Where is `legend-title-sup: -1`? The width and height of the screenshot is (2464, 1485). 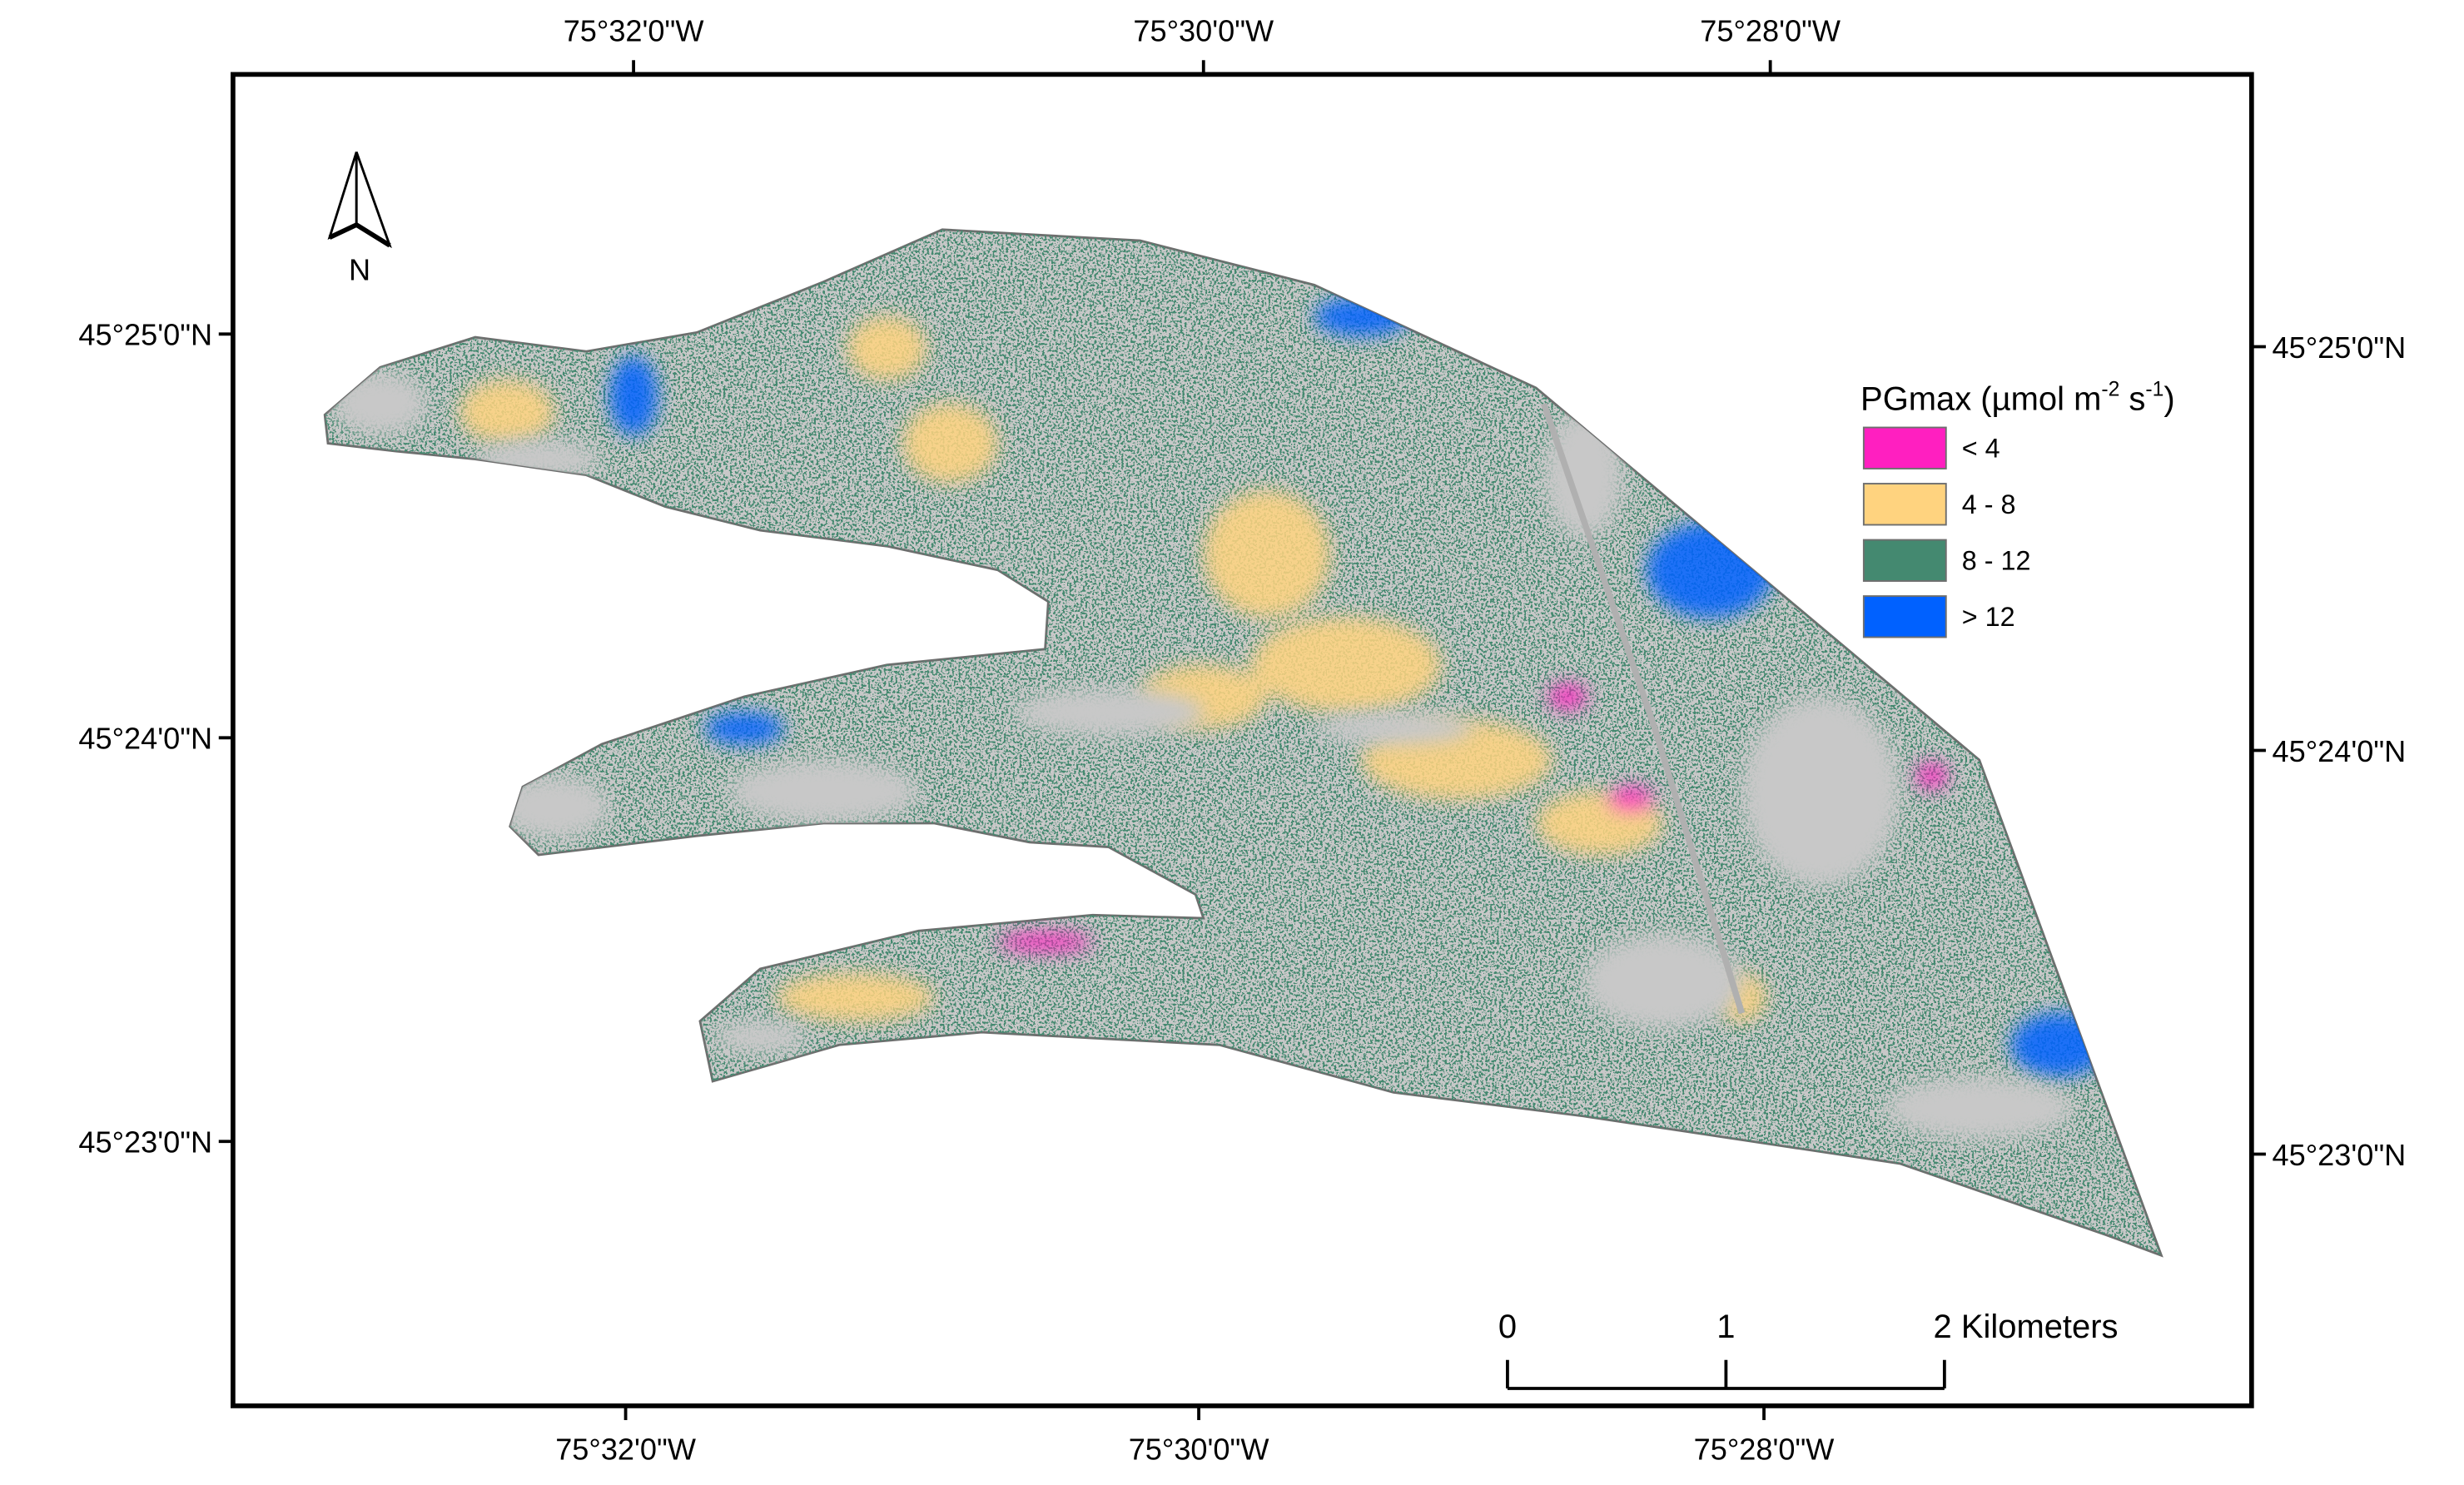 legend-title-sup: -1 is located at coordinates (2154, 389).